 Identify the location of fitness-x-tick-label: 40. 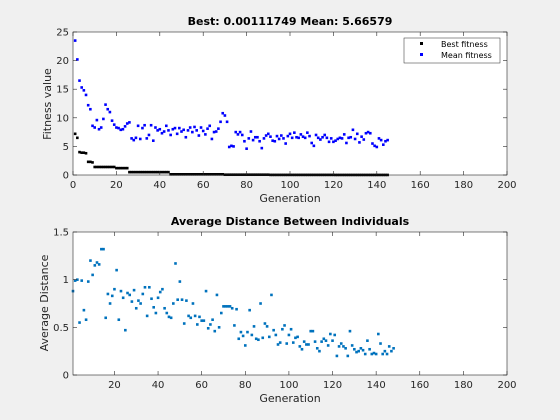
(159, 185).